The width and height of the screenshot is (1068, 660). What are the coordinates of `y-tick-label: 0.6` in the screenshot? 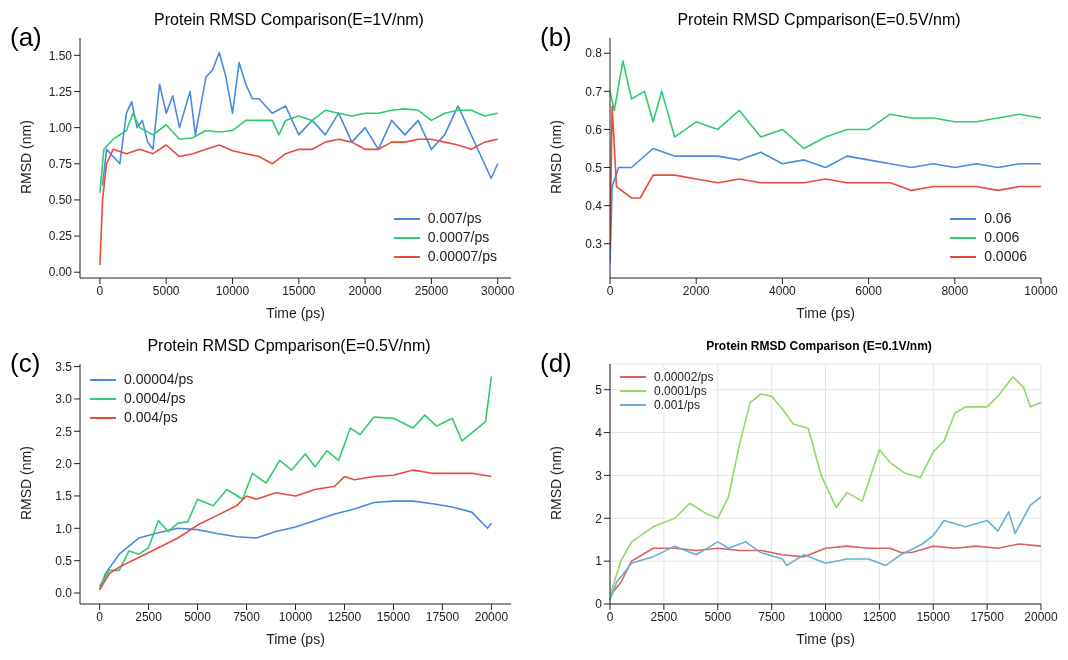 It's located at (594, 129).